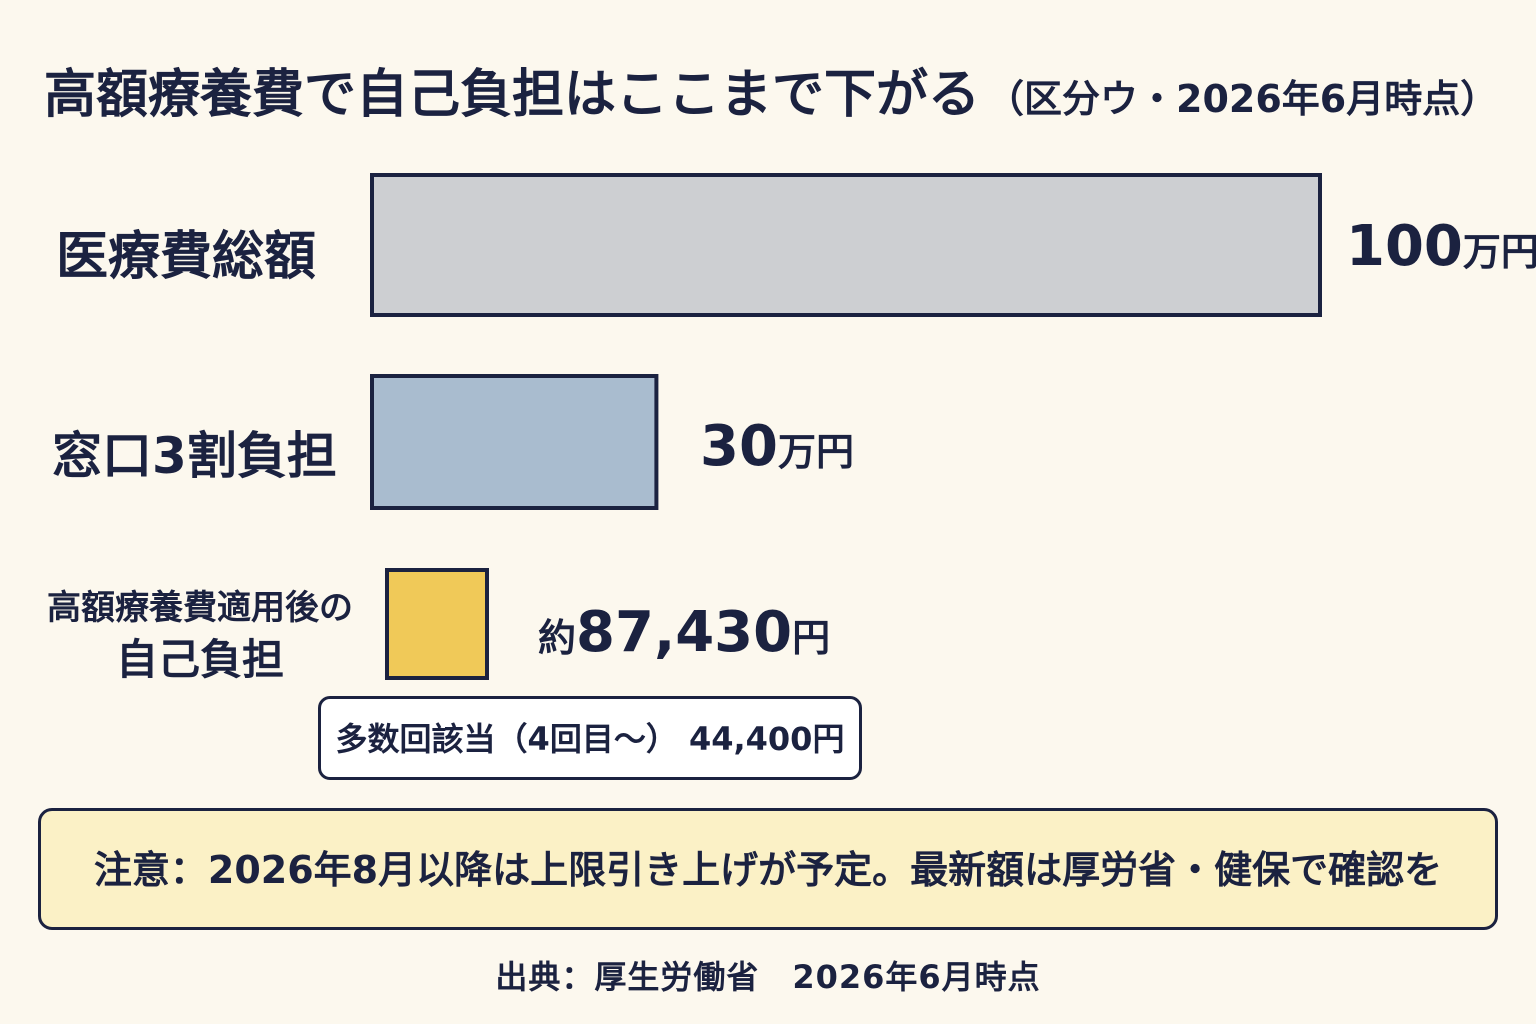 This screenshot has height=1024, width=1536. I want to click on value-label-after: 約87,430円, so click(684, 632).